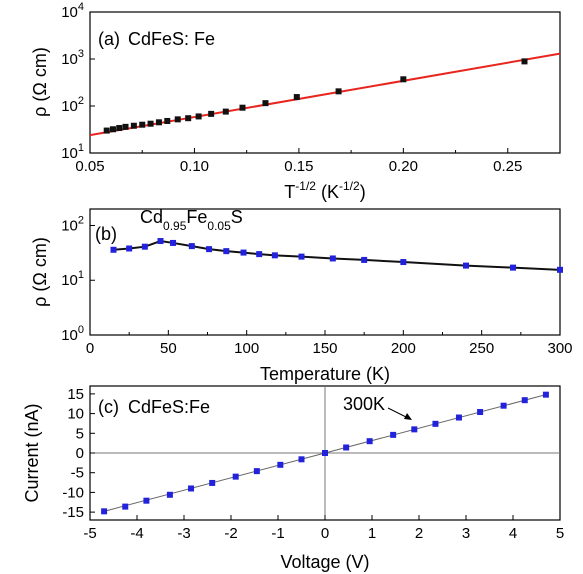 The image size is (583, 574). I want to click on panel-c-callout-arrowhead, so click(408, 416).